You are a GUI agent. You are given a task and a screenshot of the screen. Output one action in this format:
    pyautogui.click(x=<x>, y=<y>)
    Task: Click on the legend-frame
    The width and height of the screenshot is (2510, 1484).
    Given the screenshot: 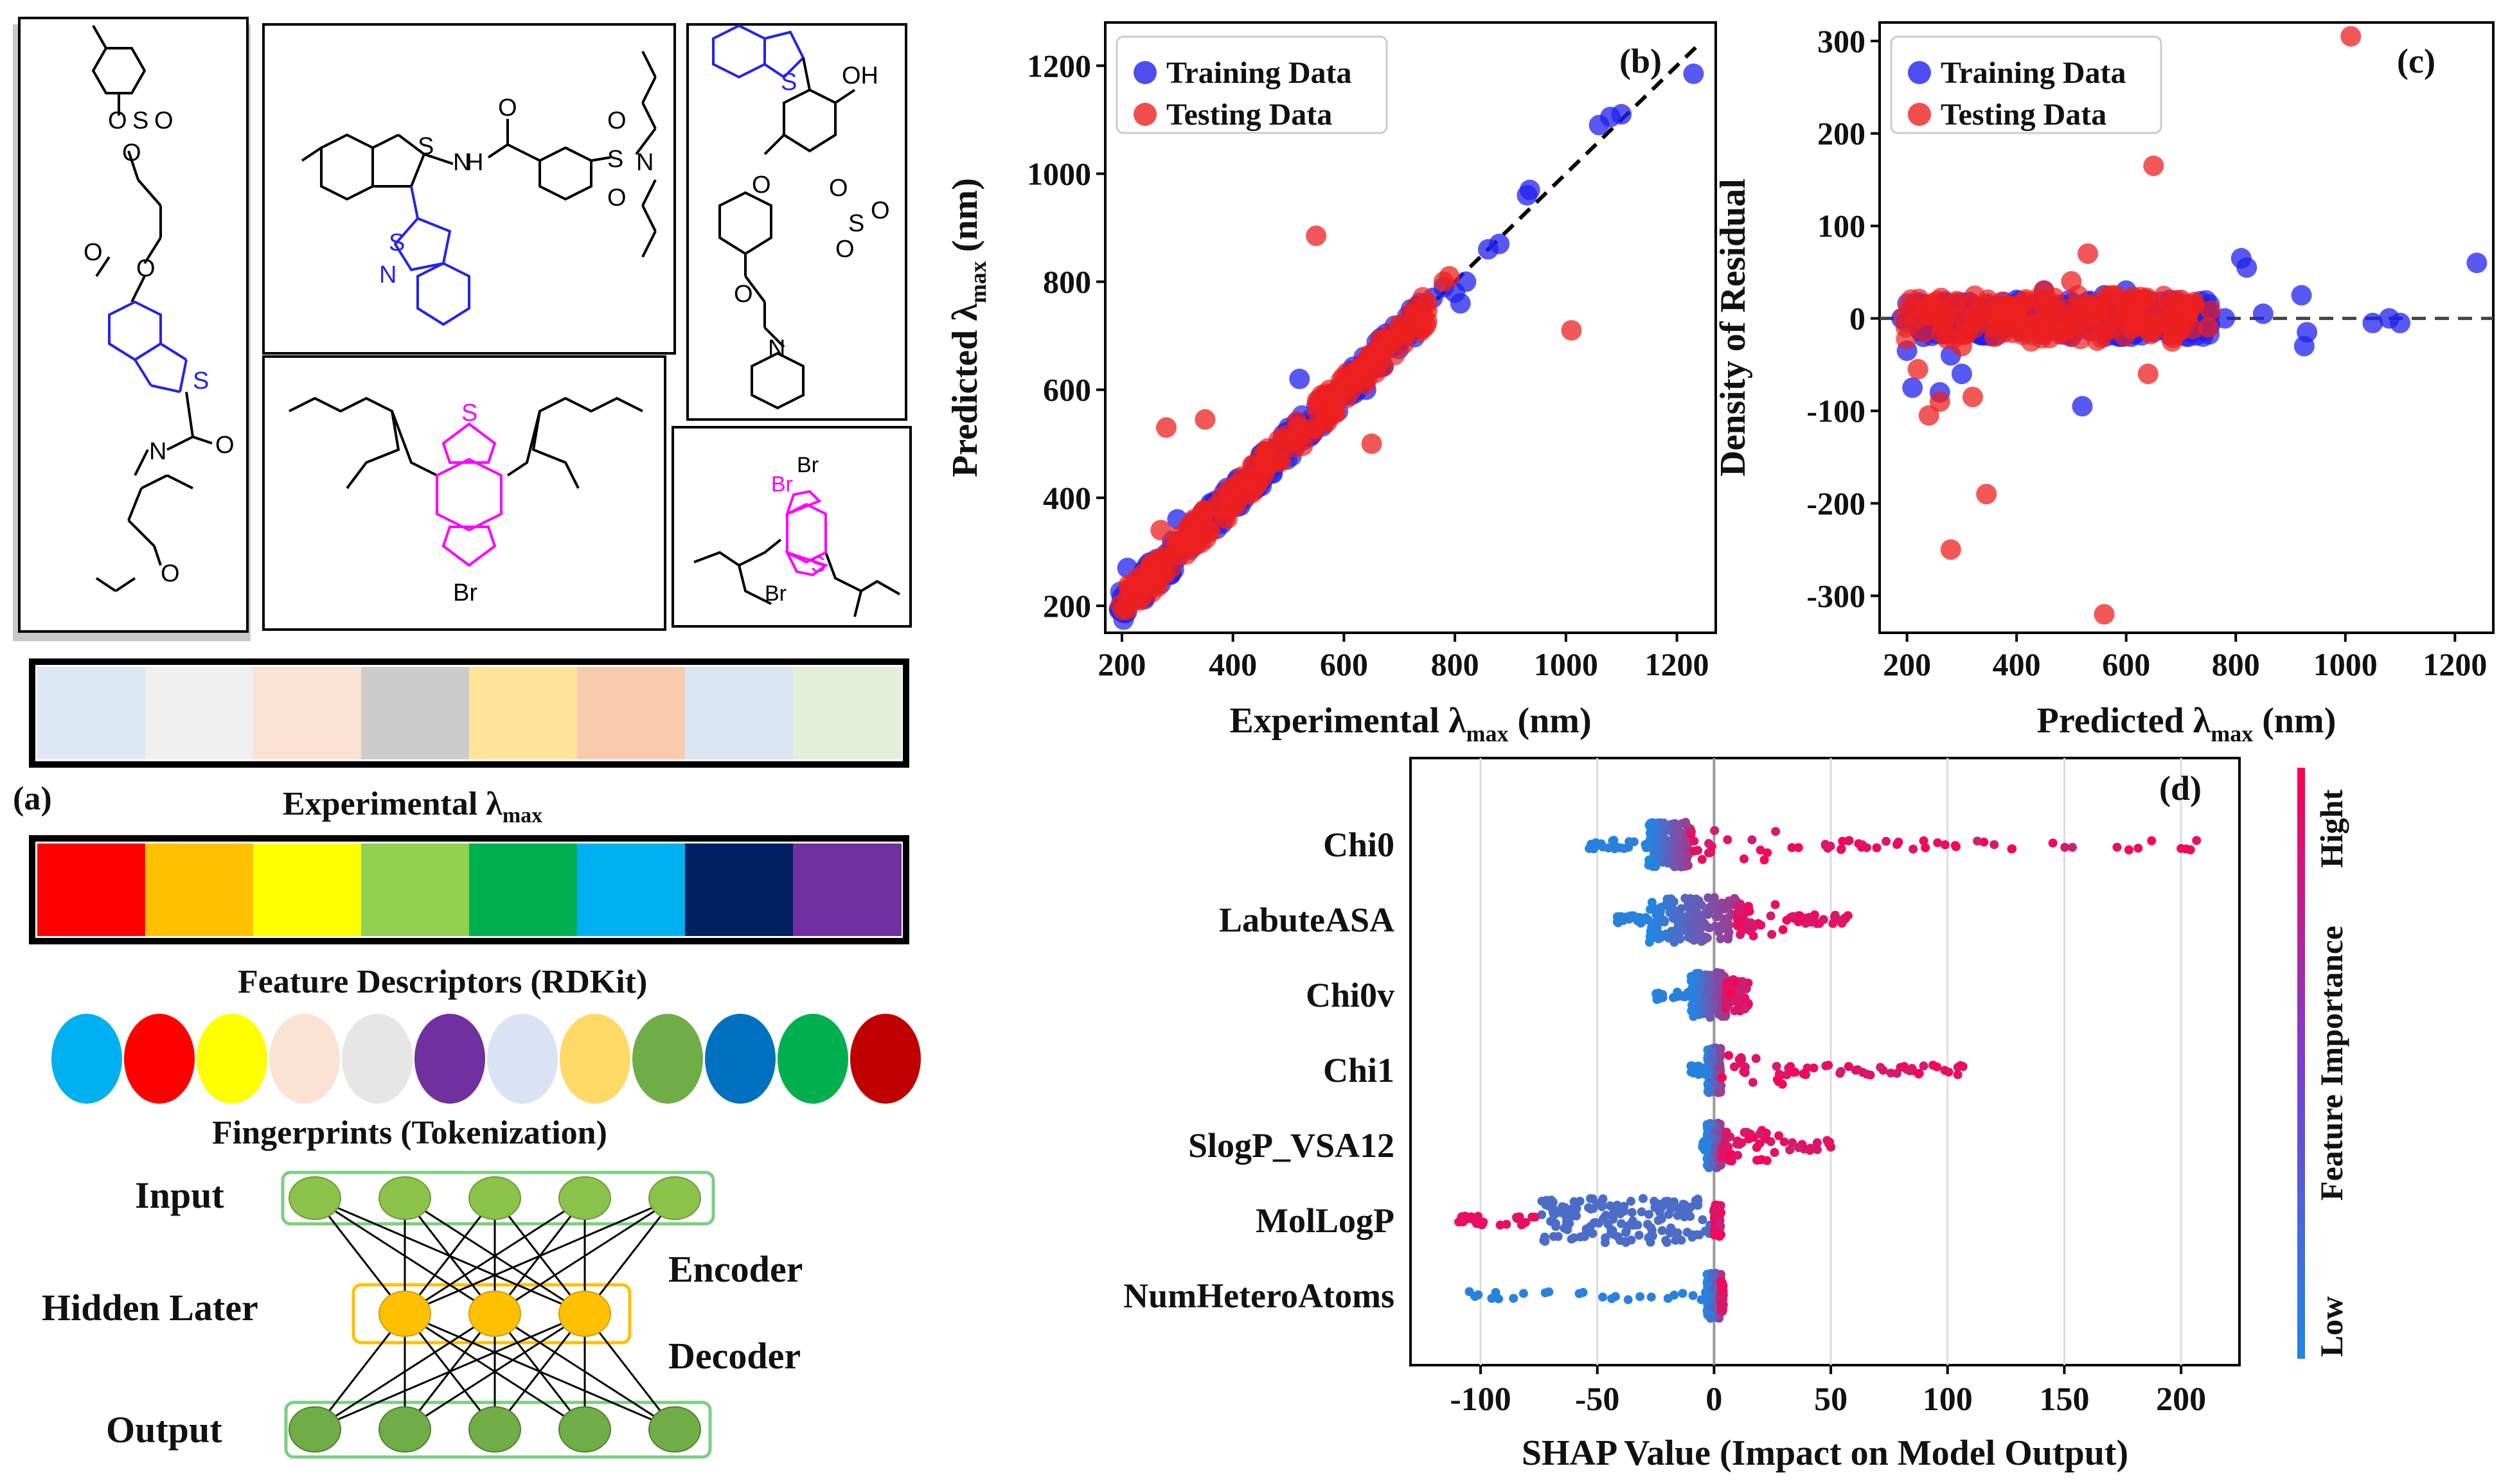 What is the action you would take?
    pyautogui.click(x=2026, y=85)
    